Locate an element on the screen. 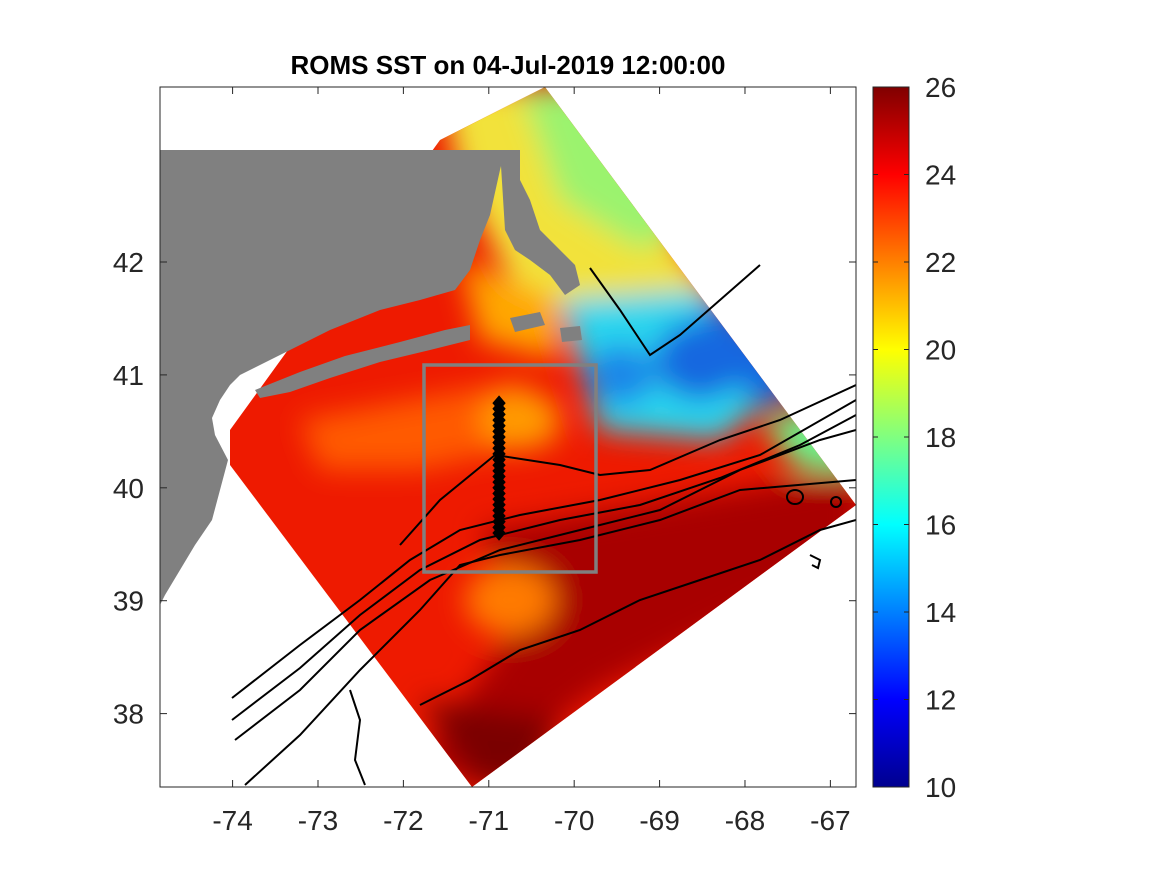 This screenshot has height=875, width=1167. y-tick-label: 42 is located at coordinates (128, 262).